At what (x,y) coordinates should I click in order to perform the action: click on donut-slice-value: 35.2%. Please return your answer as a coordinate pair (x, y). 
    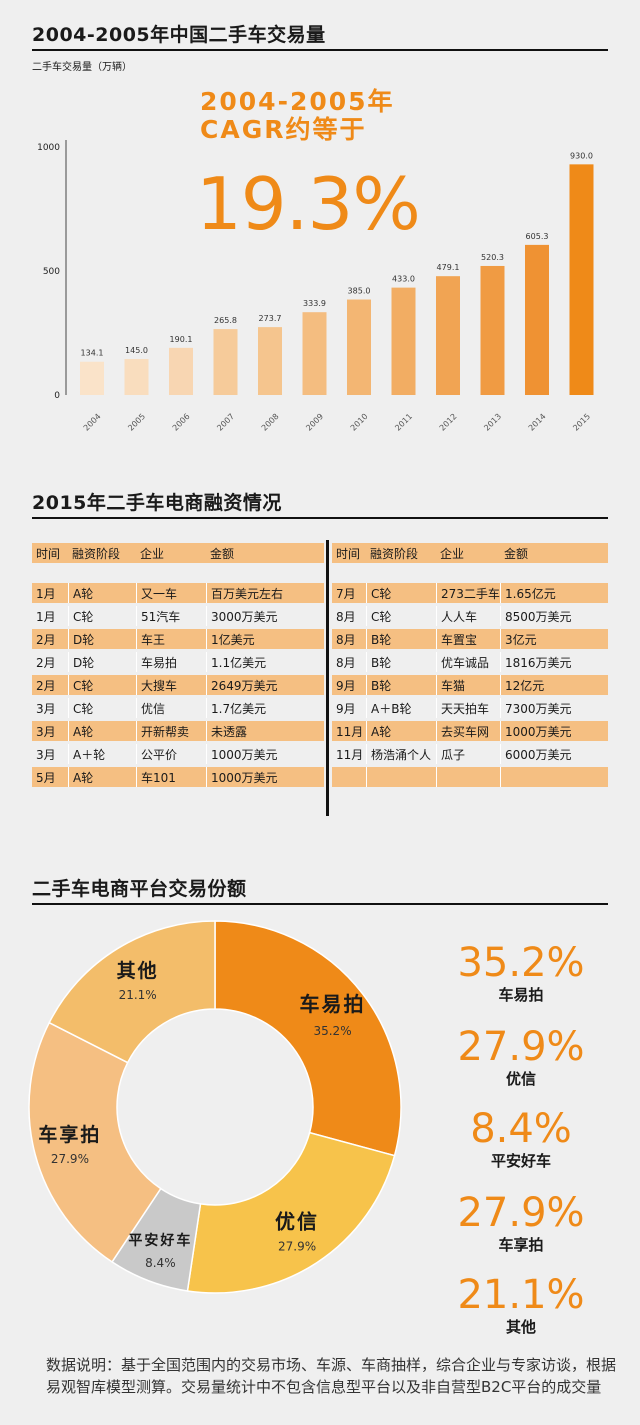
    Looking at the image, I should click on (332, 1031).